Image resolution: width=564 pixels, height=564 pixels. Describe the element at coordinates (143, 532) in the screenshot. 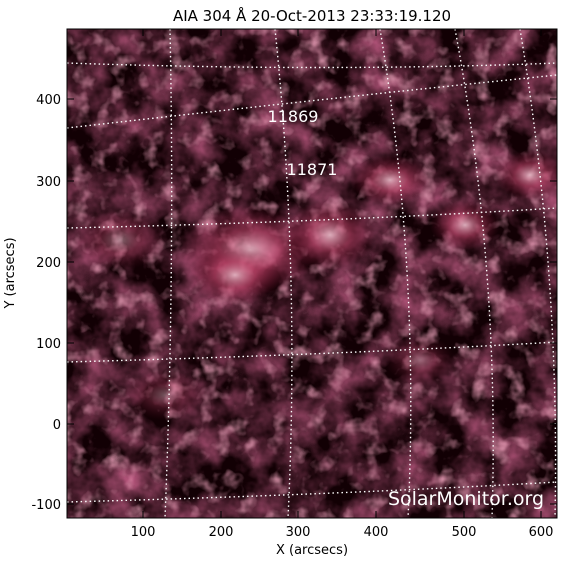

I see `x-tick-label: 100` at that location.